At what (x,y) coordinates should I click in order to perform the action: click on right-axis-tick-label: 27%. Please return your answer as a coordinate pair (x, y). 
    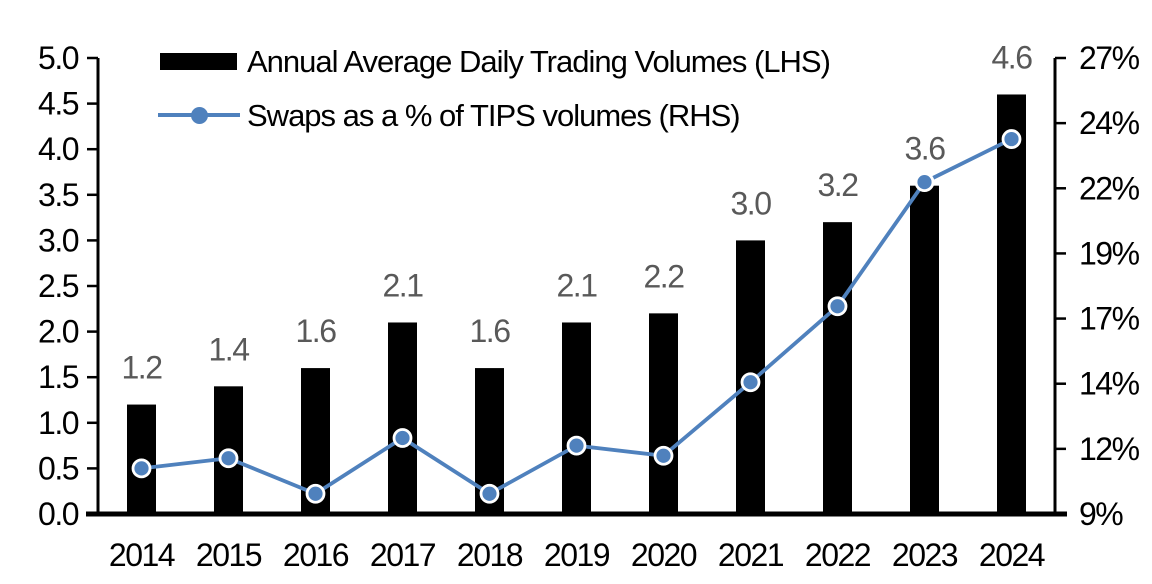
    Looking at the image, I should click on (1109, 58).